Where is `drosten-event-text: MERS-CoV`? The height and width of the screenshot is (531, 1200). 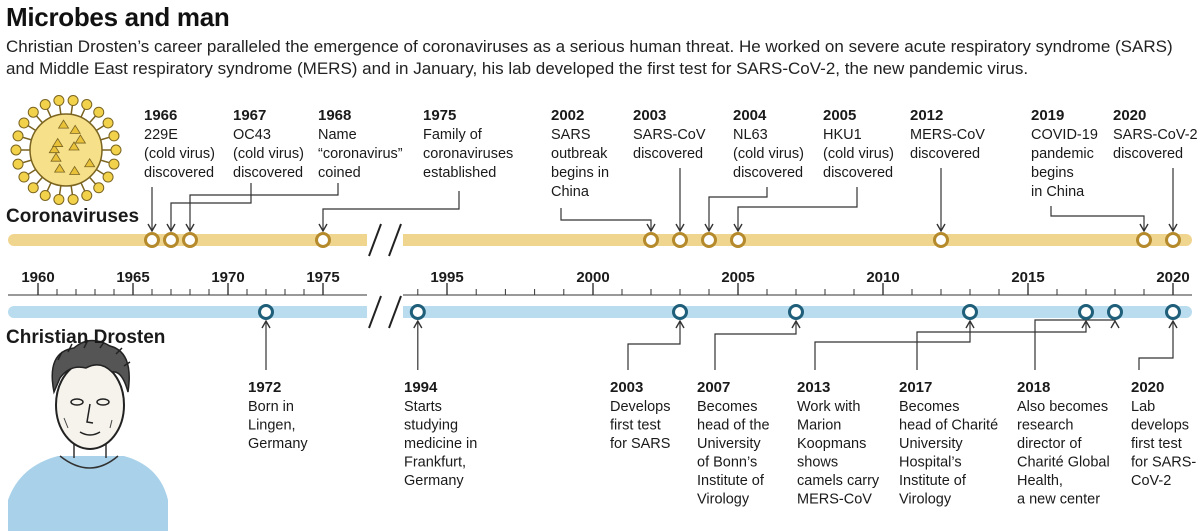 drosten-event-text: MERS-CoV is located at coordinates (834, 500).